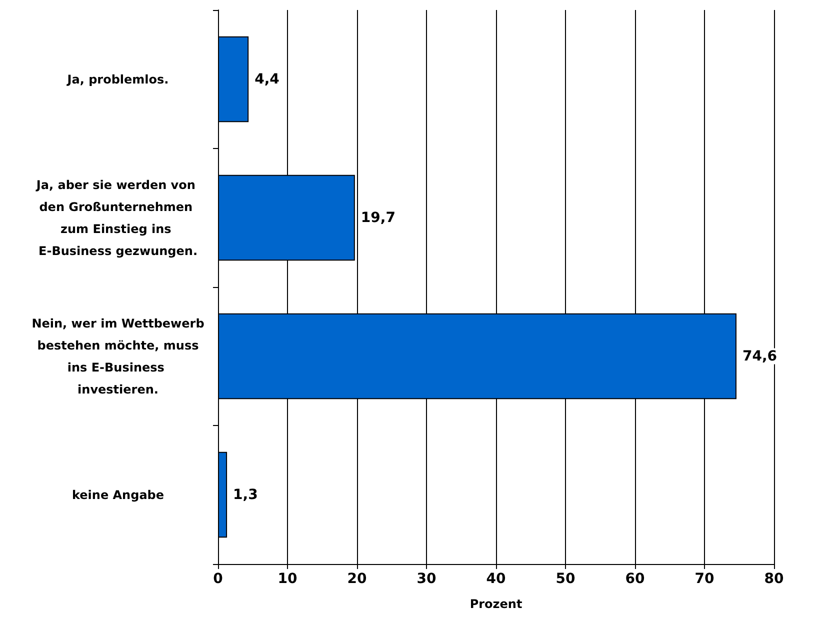 The width and height of the screenshot is (816, 632). Describe the element at coordinates (117, 218) in the screenshot. I see `y-tick-label: Ja, aber sie werden von den Großunternehmen zum Einstieg ins E-Business gezwungen.` at that location.